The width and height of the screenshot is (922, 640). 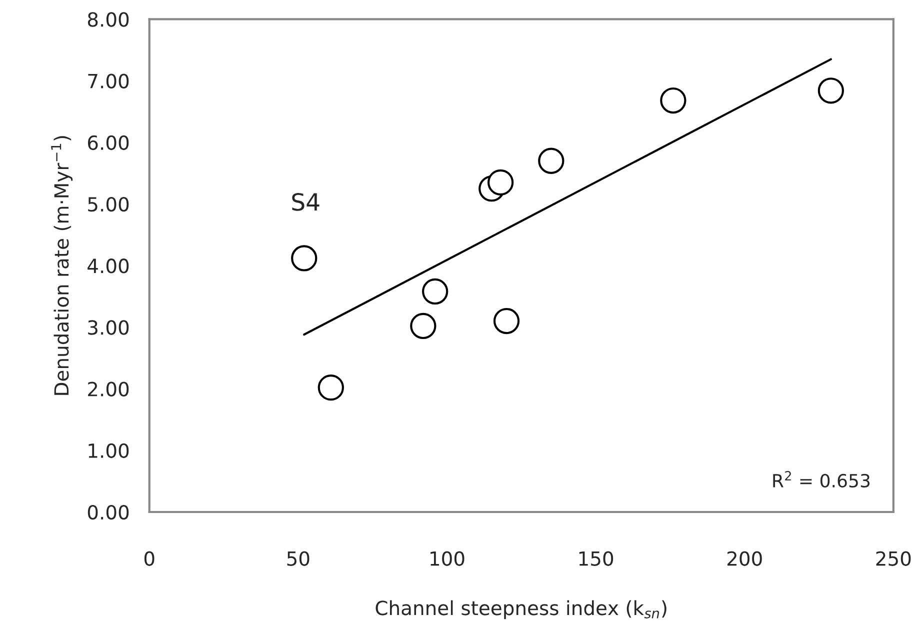 What do you see at coordinates (821, 479) in the screenshot?
I see `annotation: R$^{2}$ = 0.653` at bounding box center [821, 479].